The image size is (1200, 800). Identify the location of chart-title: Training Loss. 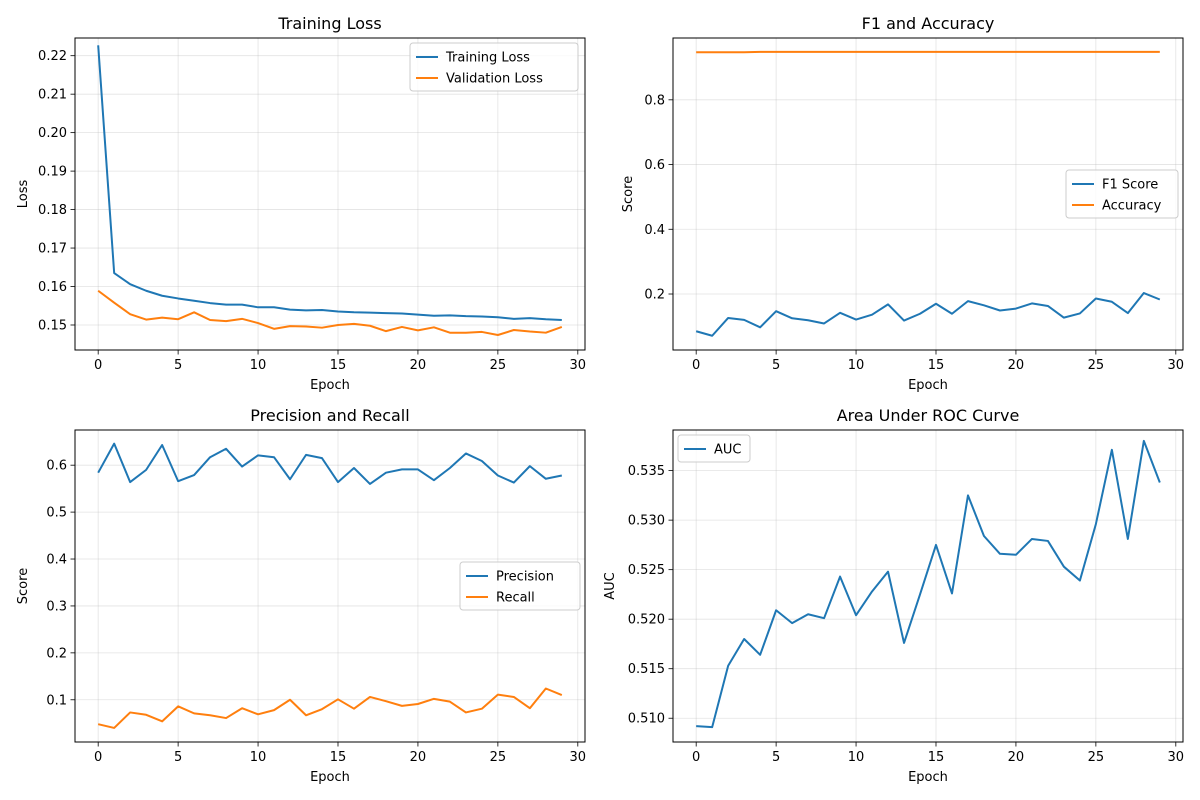
(329, 23).